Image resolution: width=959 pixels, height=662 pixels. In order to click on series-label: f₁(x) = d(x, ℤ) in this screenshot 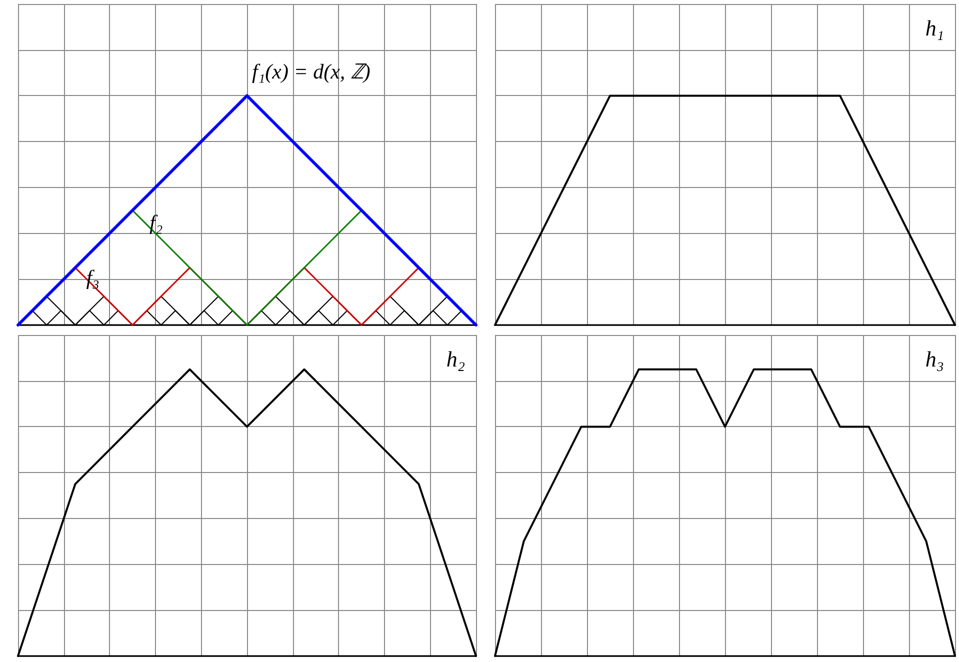, I will do `click(311, 72)`.